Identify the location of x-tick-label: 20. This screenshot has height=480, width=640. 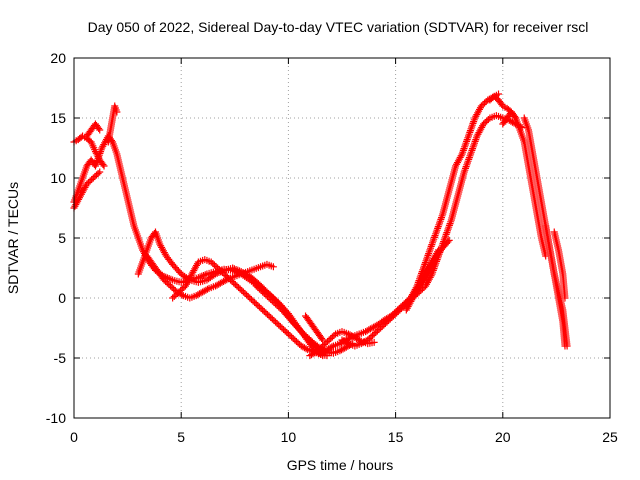
(503, 437).